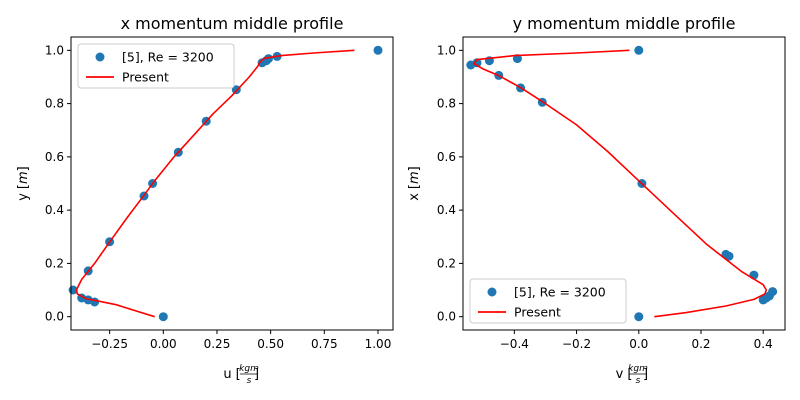  Describe the element at coordinates (700, 344) in the screenshot. I see `x-tick-label: 0.2` at that location.